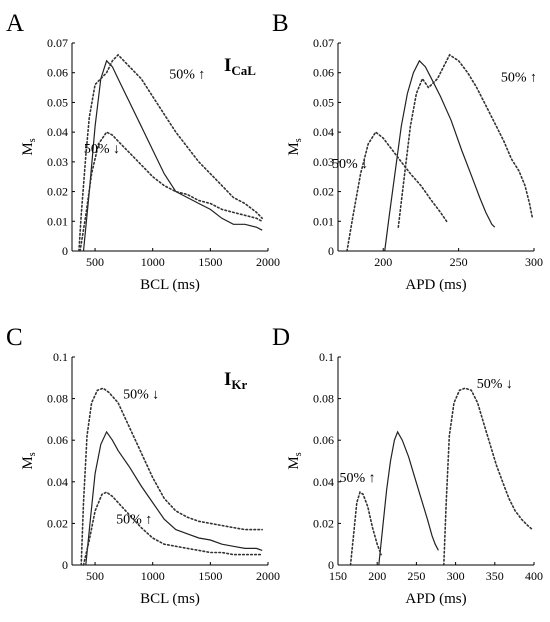  What do you see at coordinates (495, 576) in the screenshot?
I see `x-tick-label: 350` at bounding box center [495, 576].